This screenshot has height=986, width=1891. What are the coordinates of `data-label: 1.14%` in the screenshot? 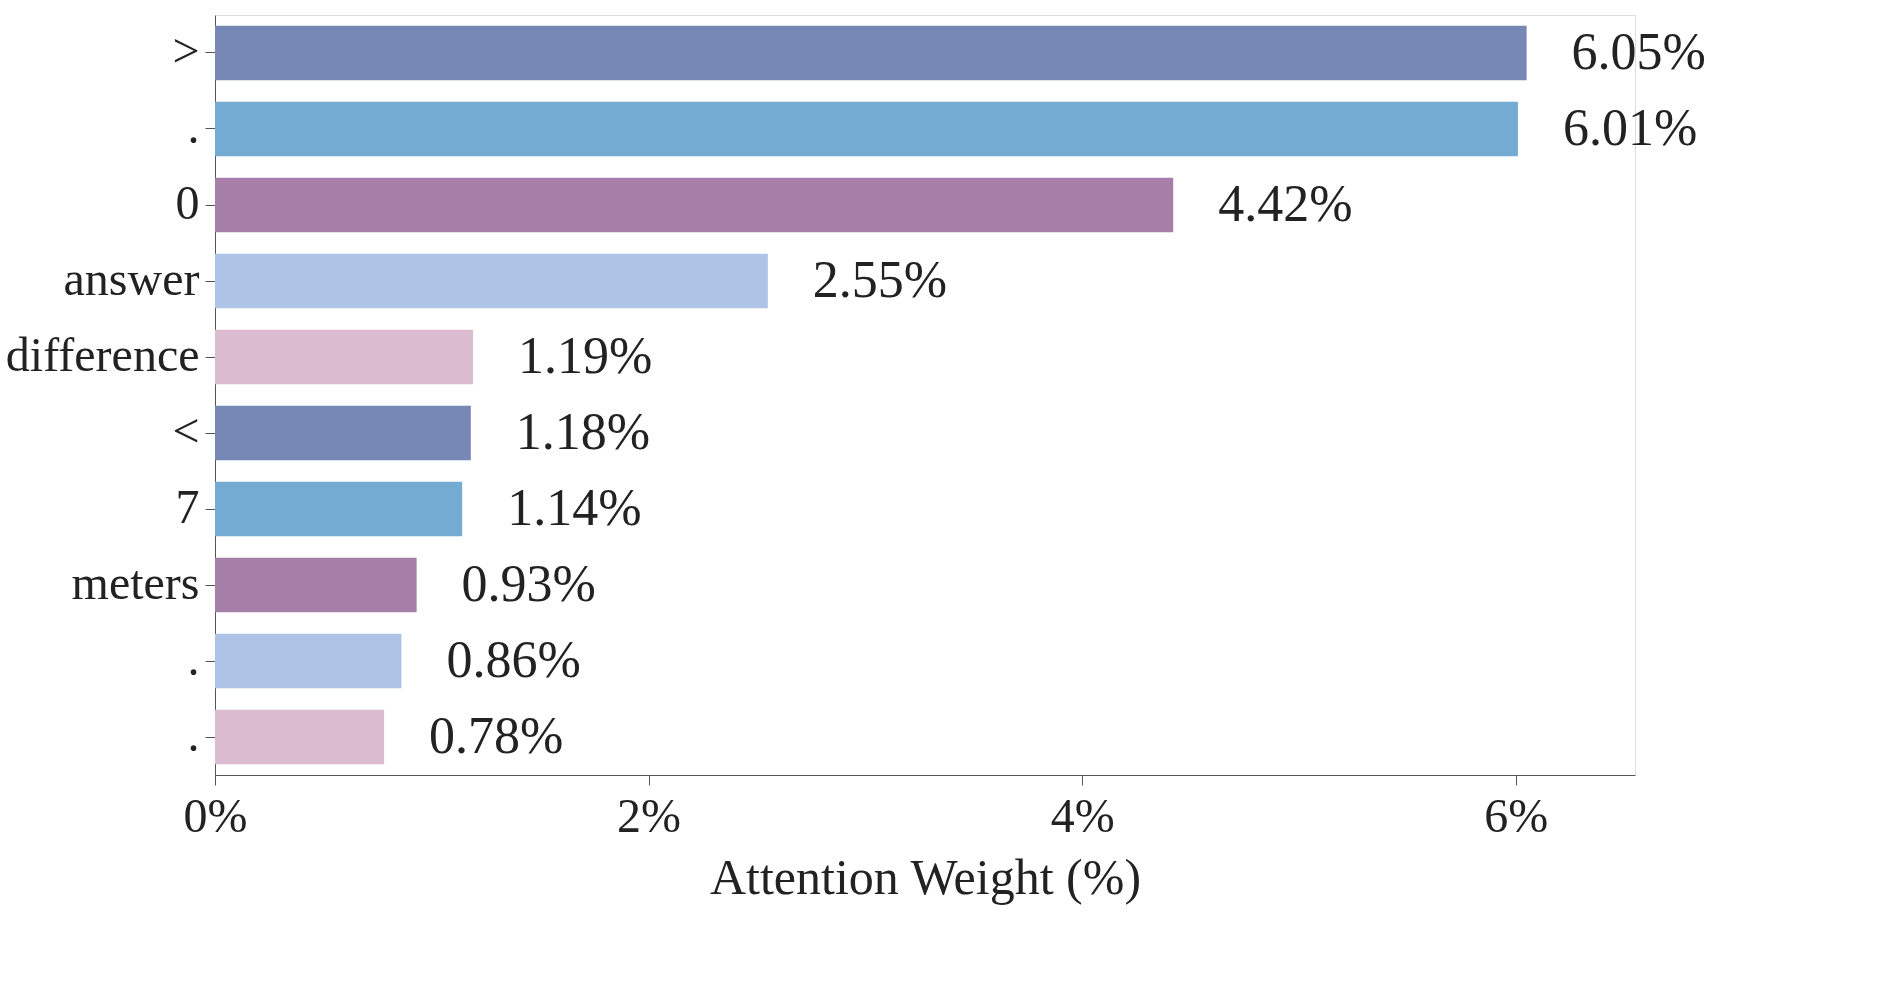 It's located at (574, 507).